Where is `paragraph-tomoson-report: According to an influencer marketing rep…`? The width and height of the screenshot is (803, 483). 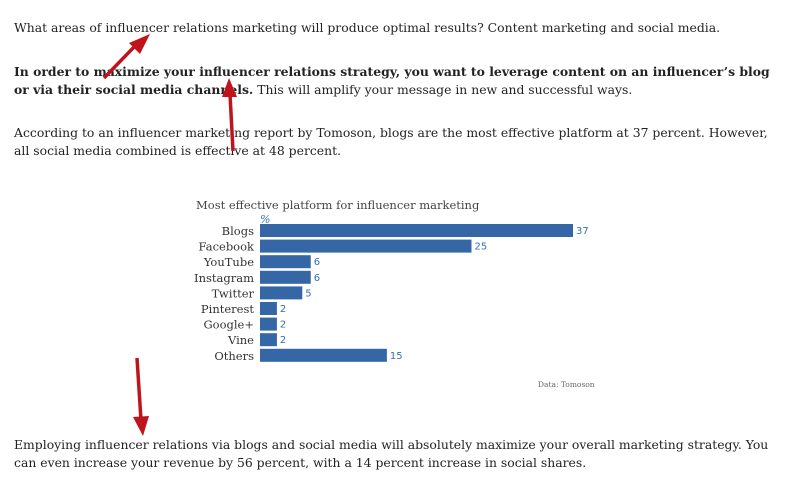
paragraph-tomoson-report: According to an influencer marketing rep… is located at coordinates (391, 141).